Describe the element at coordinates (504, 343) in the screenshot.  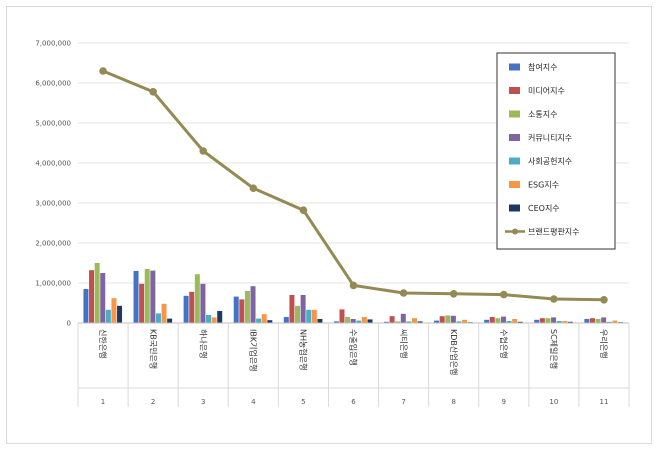
I see `category-label: 수협은행` at that location.